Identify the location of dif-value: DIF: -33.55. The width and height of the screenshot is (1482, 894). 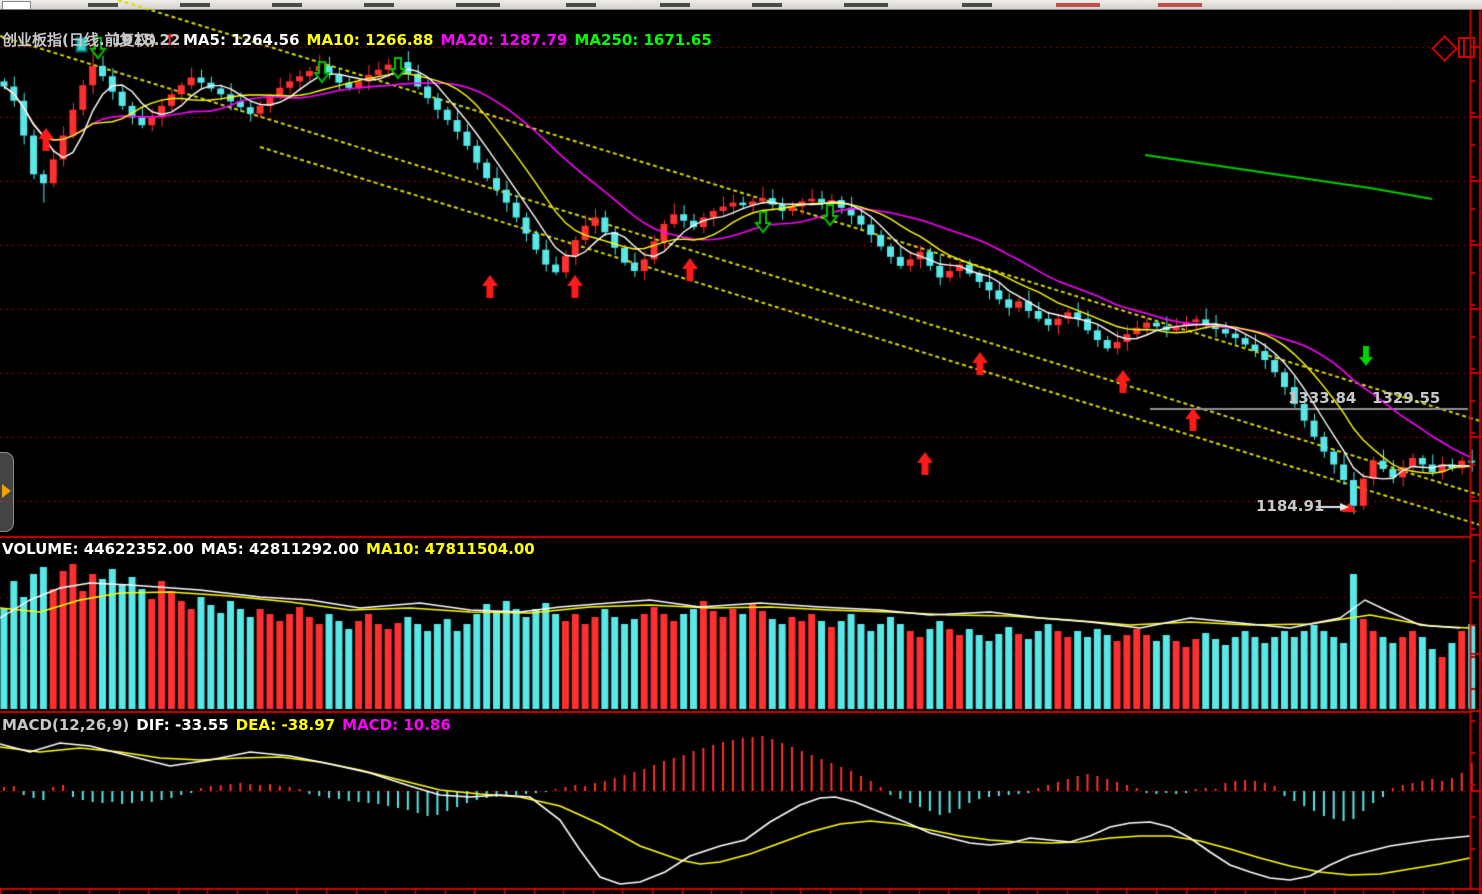
(182, 725).